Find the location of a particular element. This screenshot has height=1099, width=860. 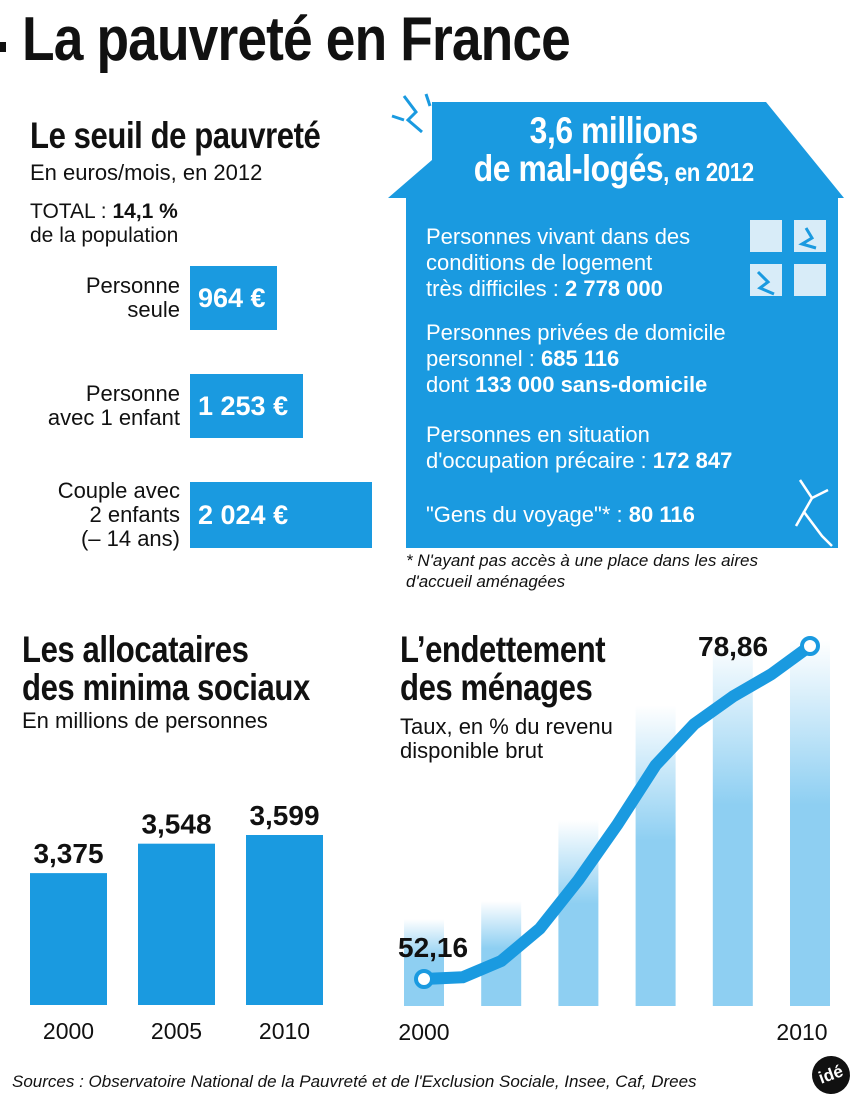

item3-prefix: d'occupation précaire : is located at coordinates (539, 460).